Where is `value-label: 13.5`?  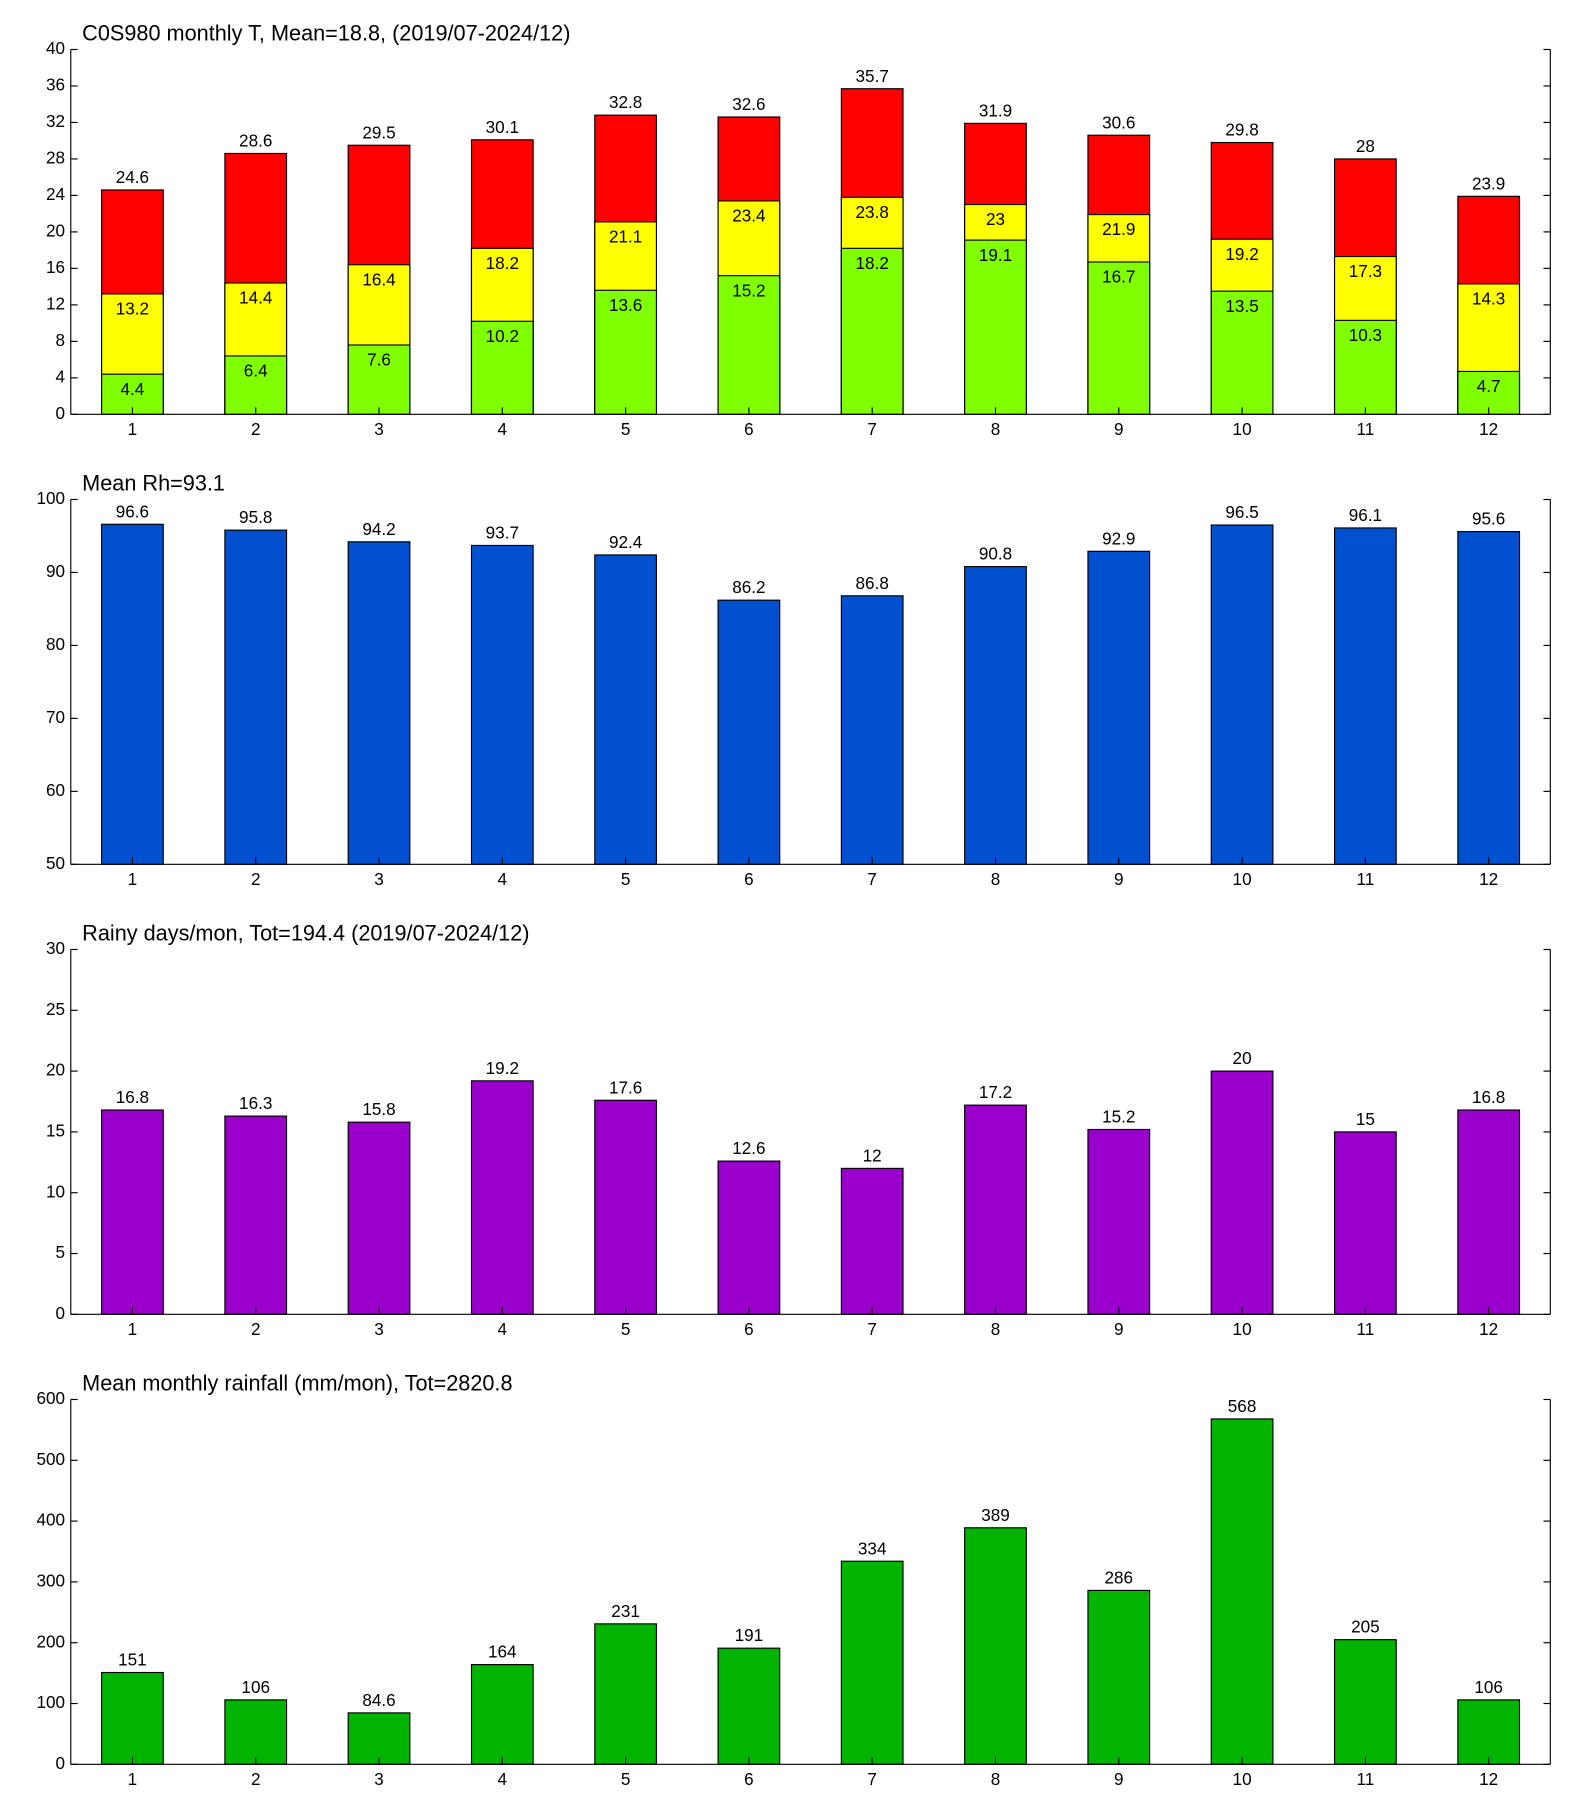
value-label: 13.5 is located at coordinates (1241, 306).